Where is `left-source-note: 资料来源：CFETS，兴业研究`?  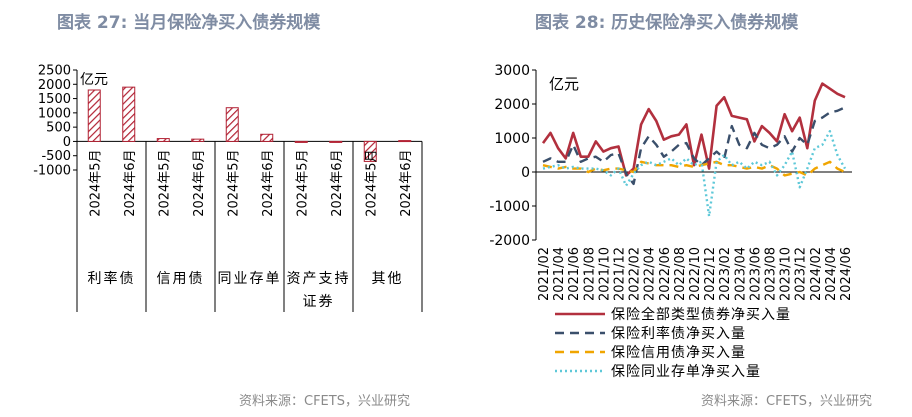 left-source-note: 资料来源：CFETS，兴业研究 is located at coordinates (324, 401).